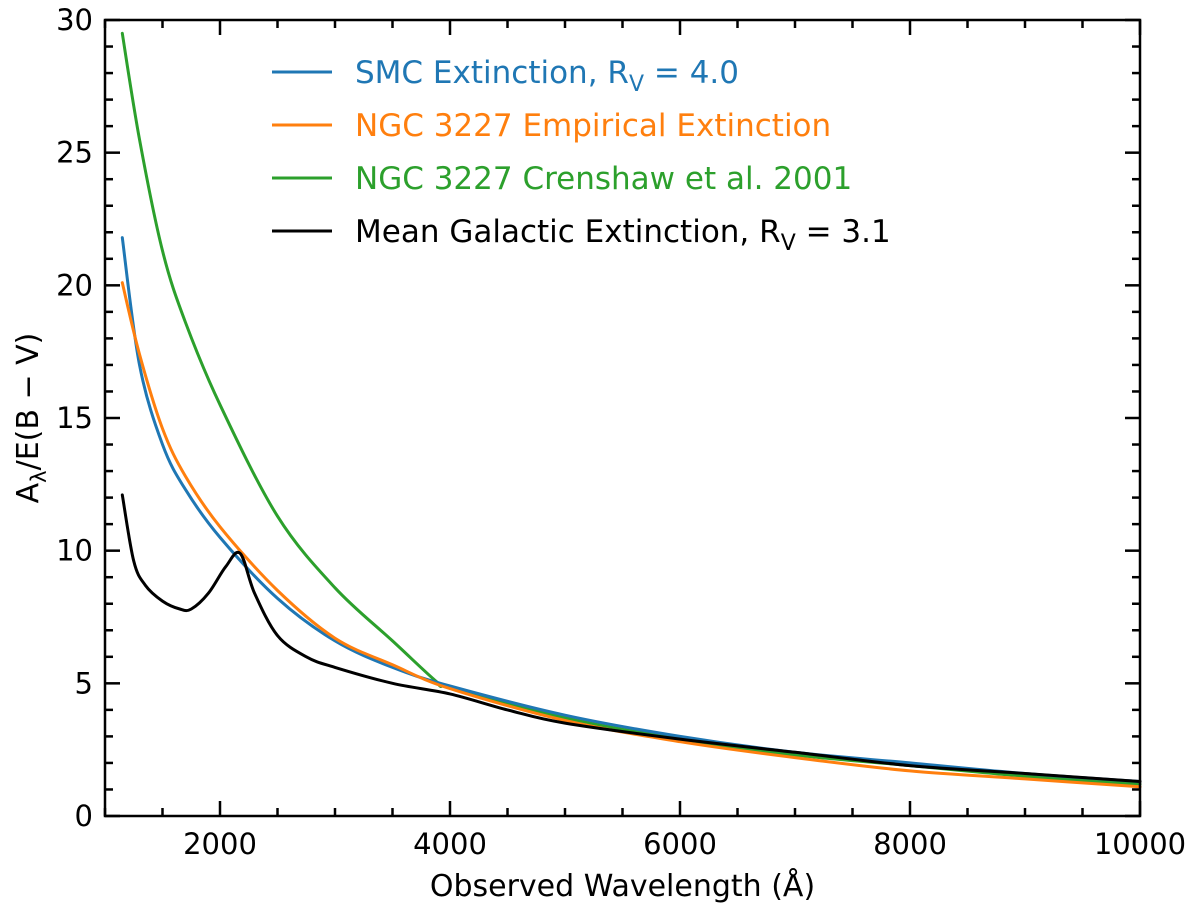 Image resolution: width=1200 pixels, height=913 pixels. What do you see at coordinates (603, 179) in the screenshot?
I see `legend-label-3: NGC 3227 Crenshaw et al. 2001` at bounding box center [603, 179].